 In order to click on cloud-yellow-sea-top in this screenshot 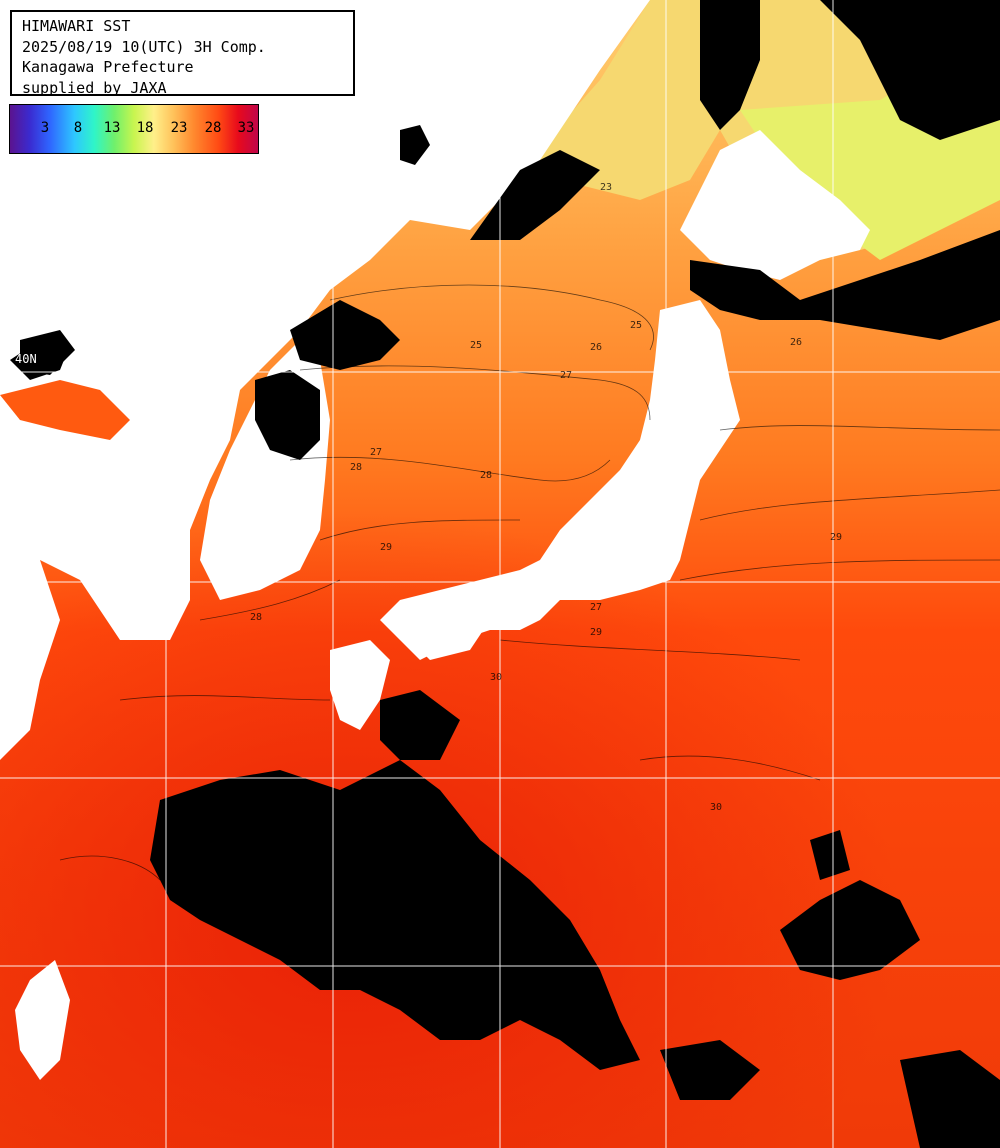, I will do `click(65, 410)`.